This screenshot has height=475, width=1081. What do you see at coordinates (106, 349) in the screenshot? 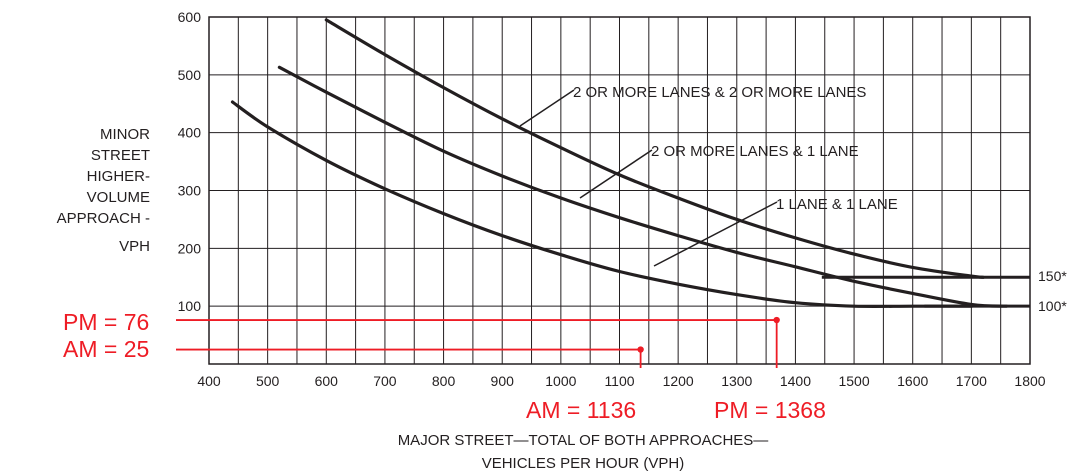
I see `am-y-label: AM = 25` at bounding box center [106, 349].